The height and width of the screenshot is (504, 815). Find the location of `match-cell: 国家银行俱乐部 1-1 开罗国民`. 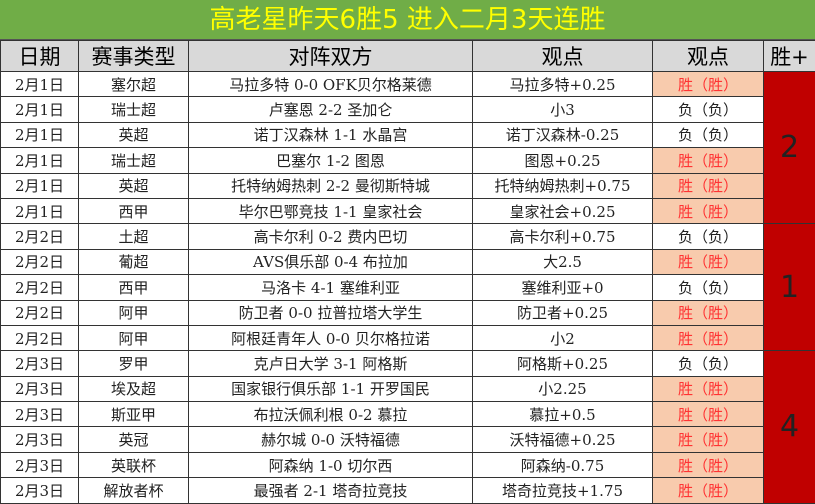

match-cell: 国家银行俱乐部 1-1 开罗国民 is located at coordinates (331, 388).